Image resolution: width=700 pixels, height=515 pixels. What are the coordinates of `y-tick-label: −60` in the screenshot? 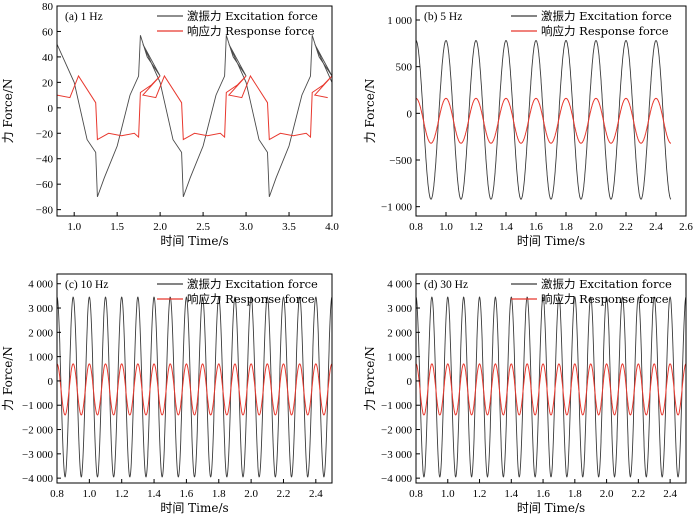 It's located at (45, 185).